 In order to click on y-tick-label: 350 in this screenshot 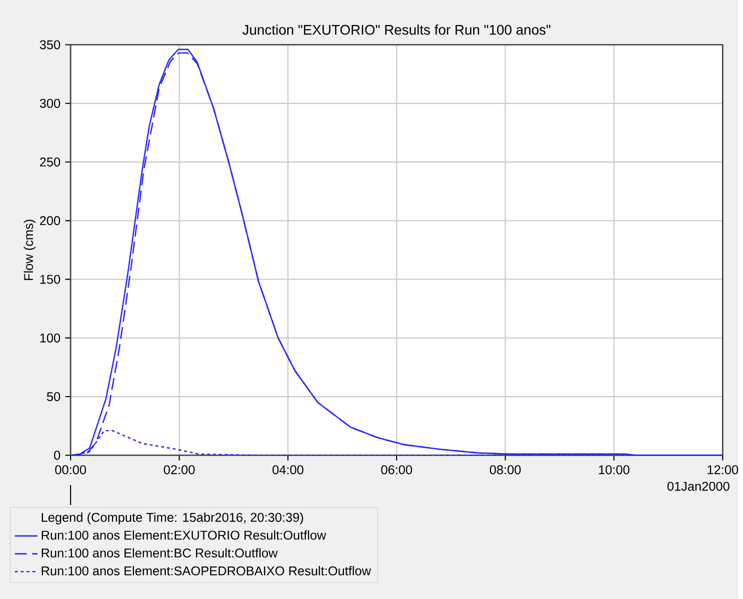, I will do `click(50, 45)`.